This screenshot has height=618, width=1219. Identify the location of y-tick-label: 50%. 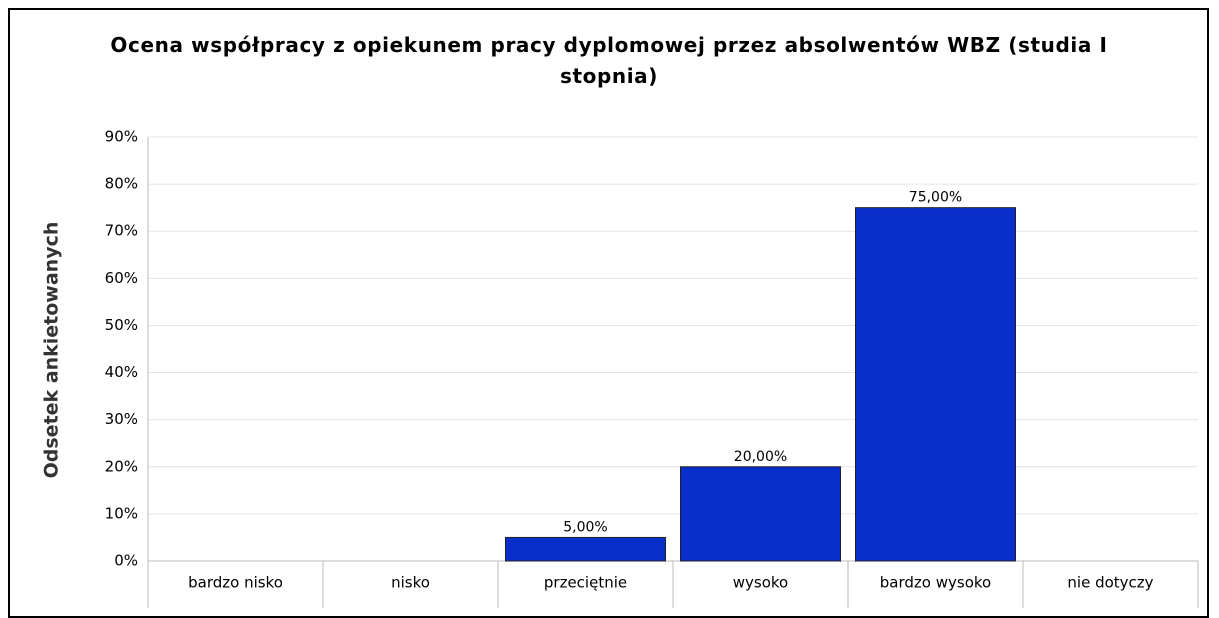
(121, 325).